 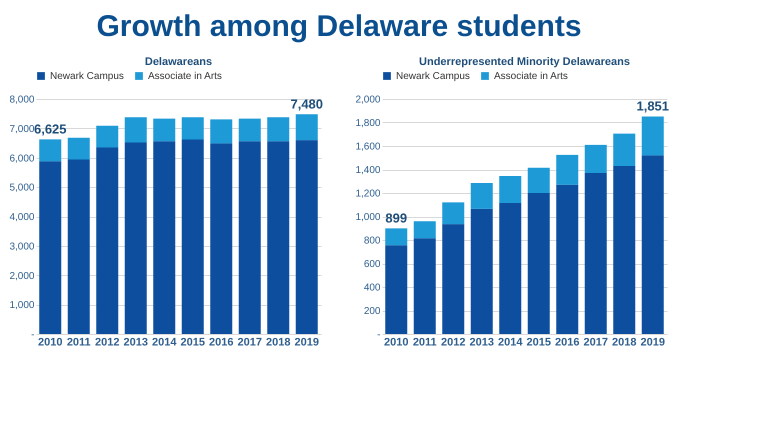 What do you see at coordinates (178, 62) in the screenshot?
I see `chart-title: Delawareans` at bounding box center [178, 62].